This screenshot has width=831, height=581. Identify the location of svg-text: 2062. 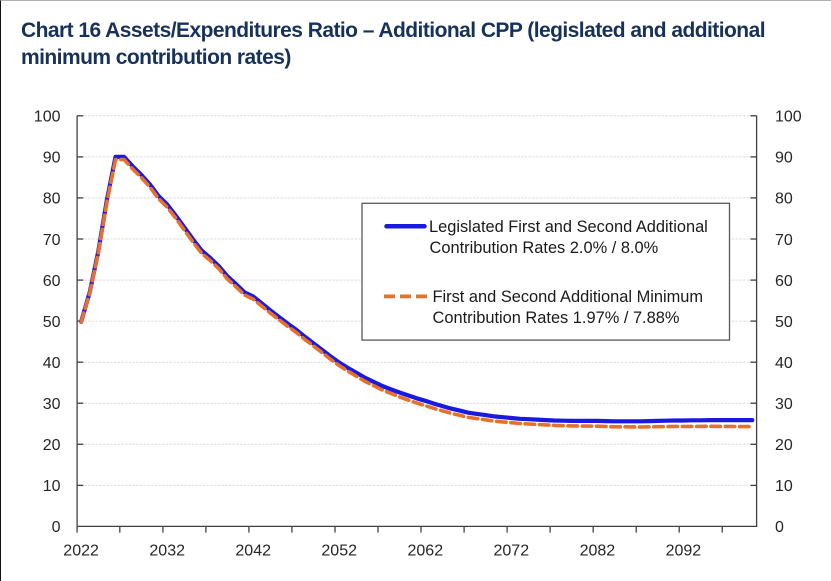
(426, 550).